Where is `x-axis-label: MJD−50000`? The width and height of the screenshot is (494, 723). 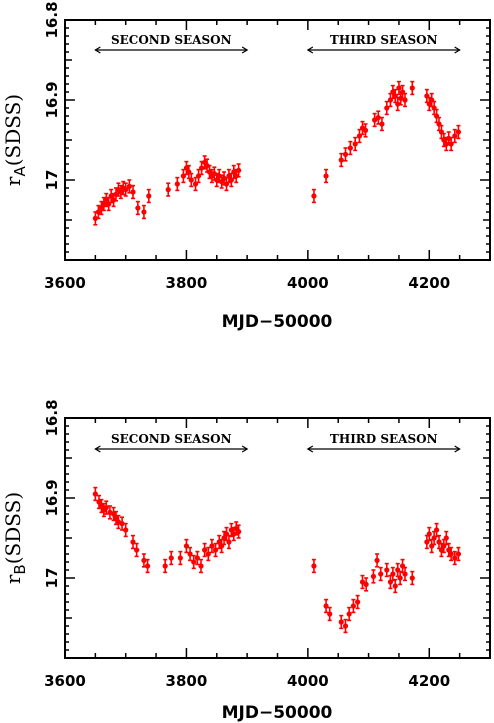 x-axis-label: MJD−50000 is located at coordinates (277, 322).